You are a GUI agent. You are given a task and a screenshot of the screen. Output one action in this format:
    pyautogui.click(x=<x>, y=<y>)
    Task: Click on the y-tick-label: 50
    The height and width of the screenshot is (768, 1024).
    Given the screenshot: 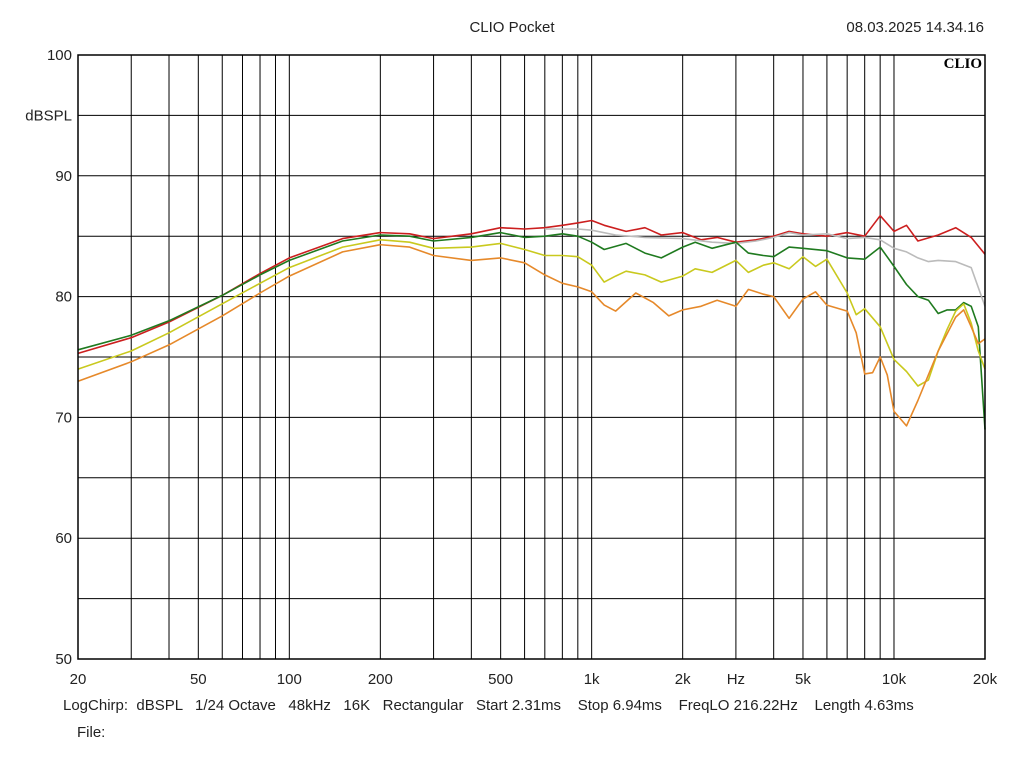 What is the action you would take?
    pyautogui.click(x=63, y=659)
    